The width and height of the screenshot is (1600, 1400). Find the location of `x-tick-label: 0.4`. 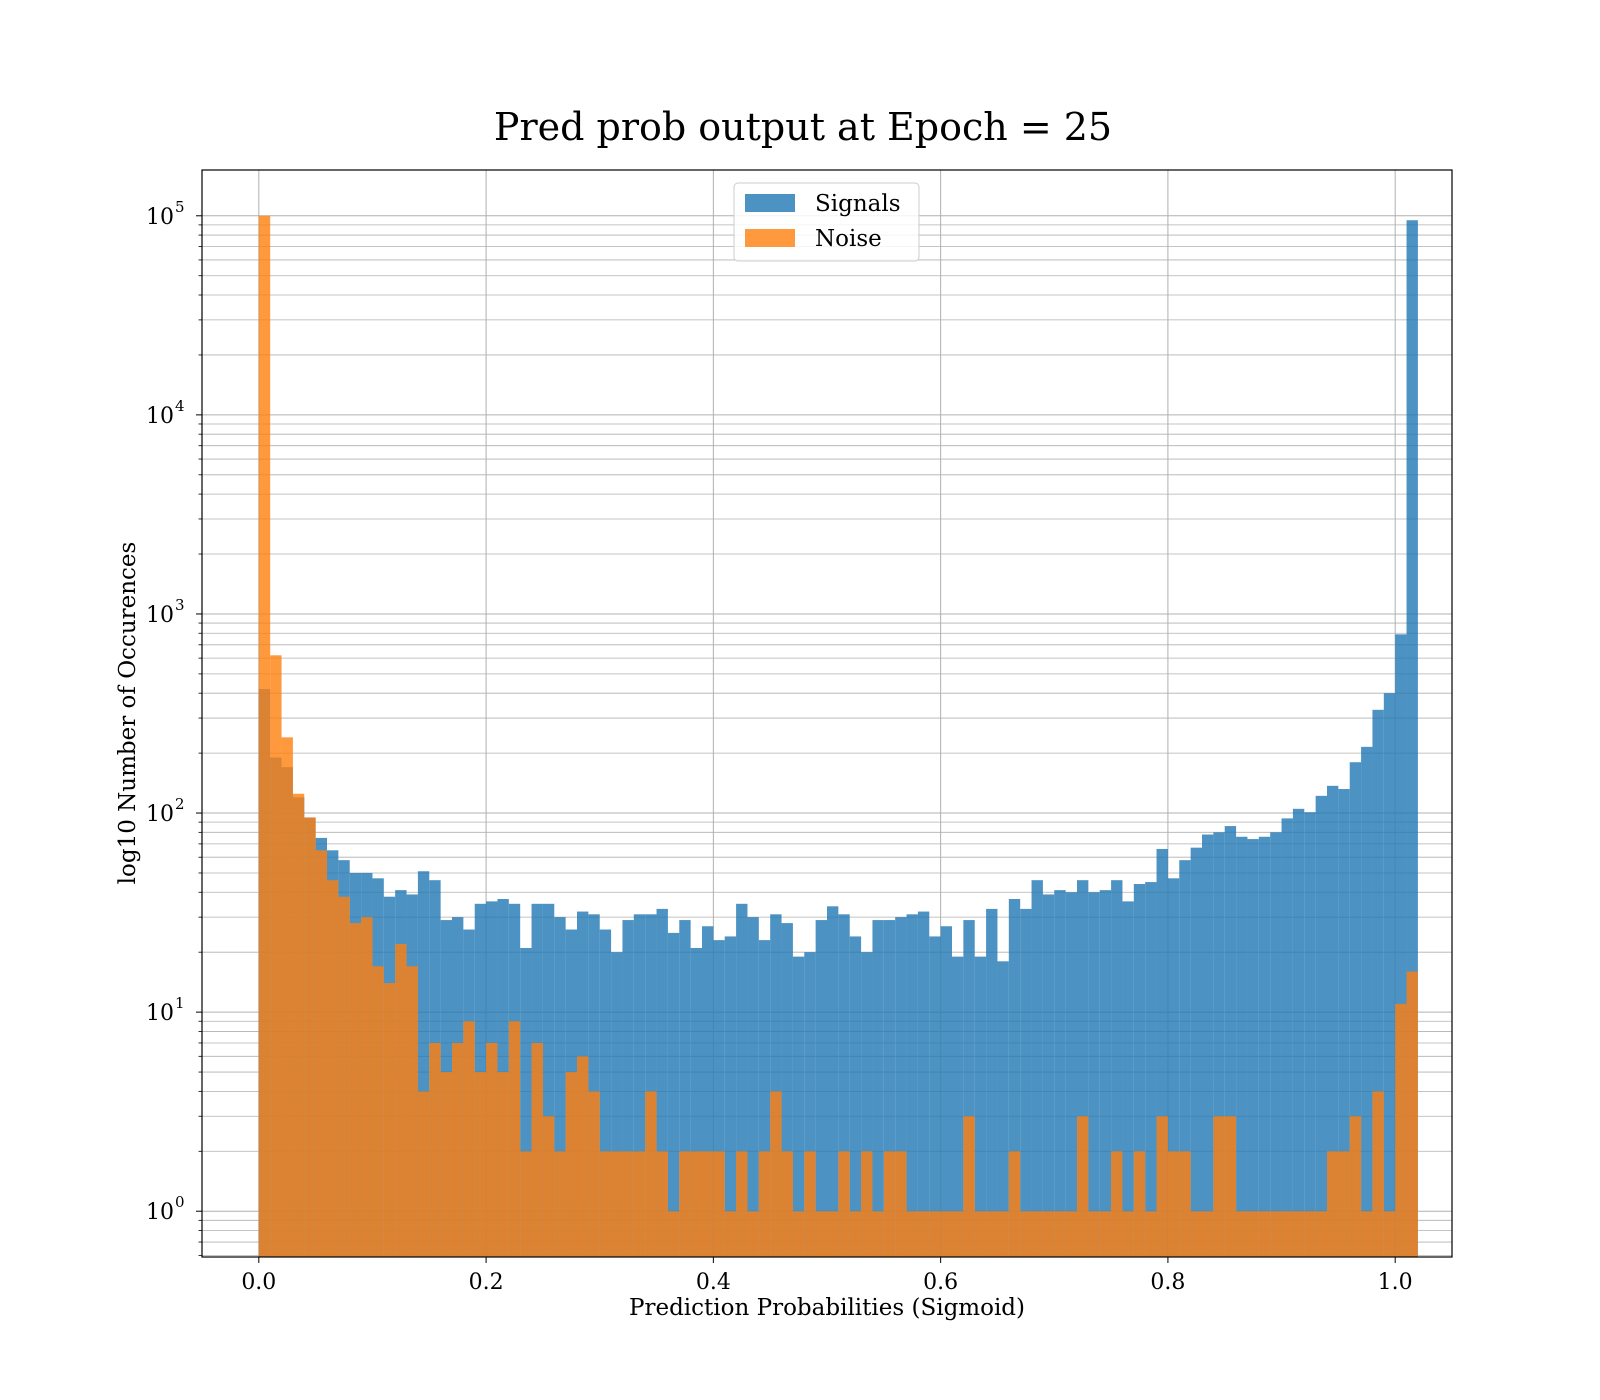

x-tick-label: 0.4 is located at coordinates (713, 1282).